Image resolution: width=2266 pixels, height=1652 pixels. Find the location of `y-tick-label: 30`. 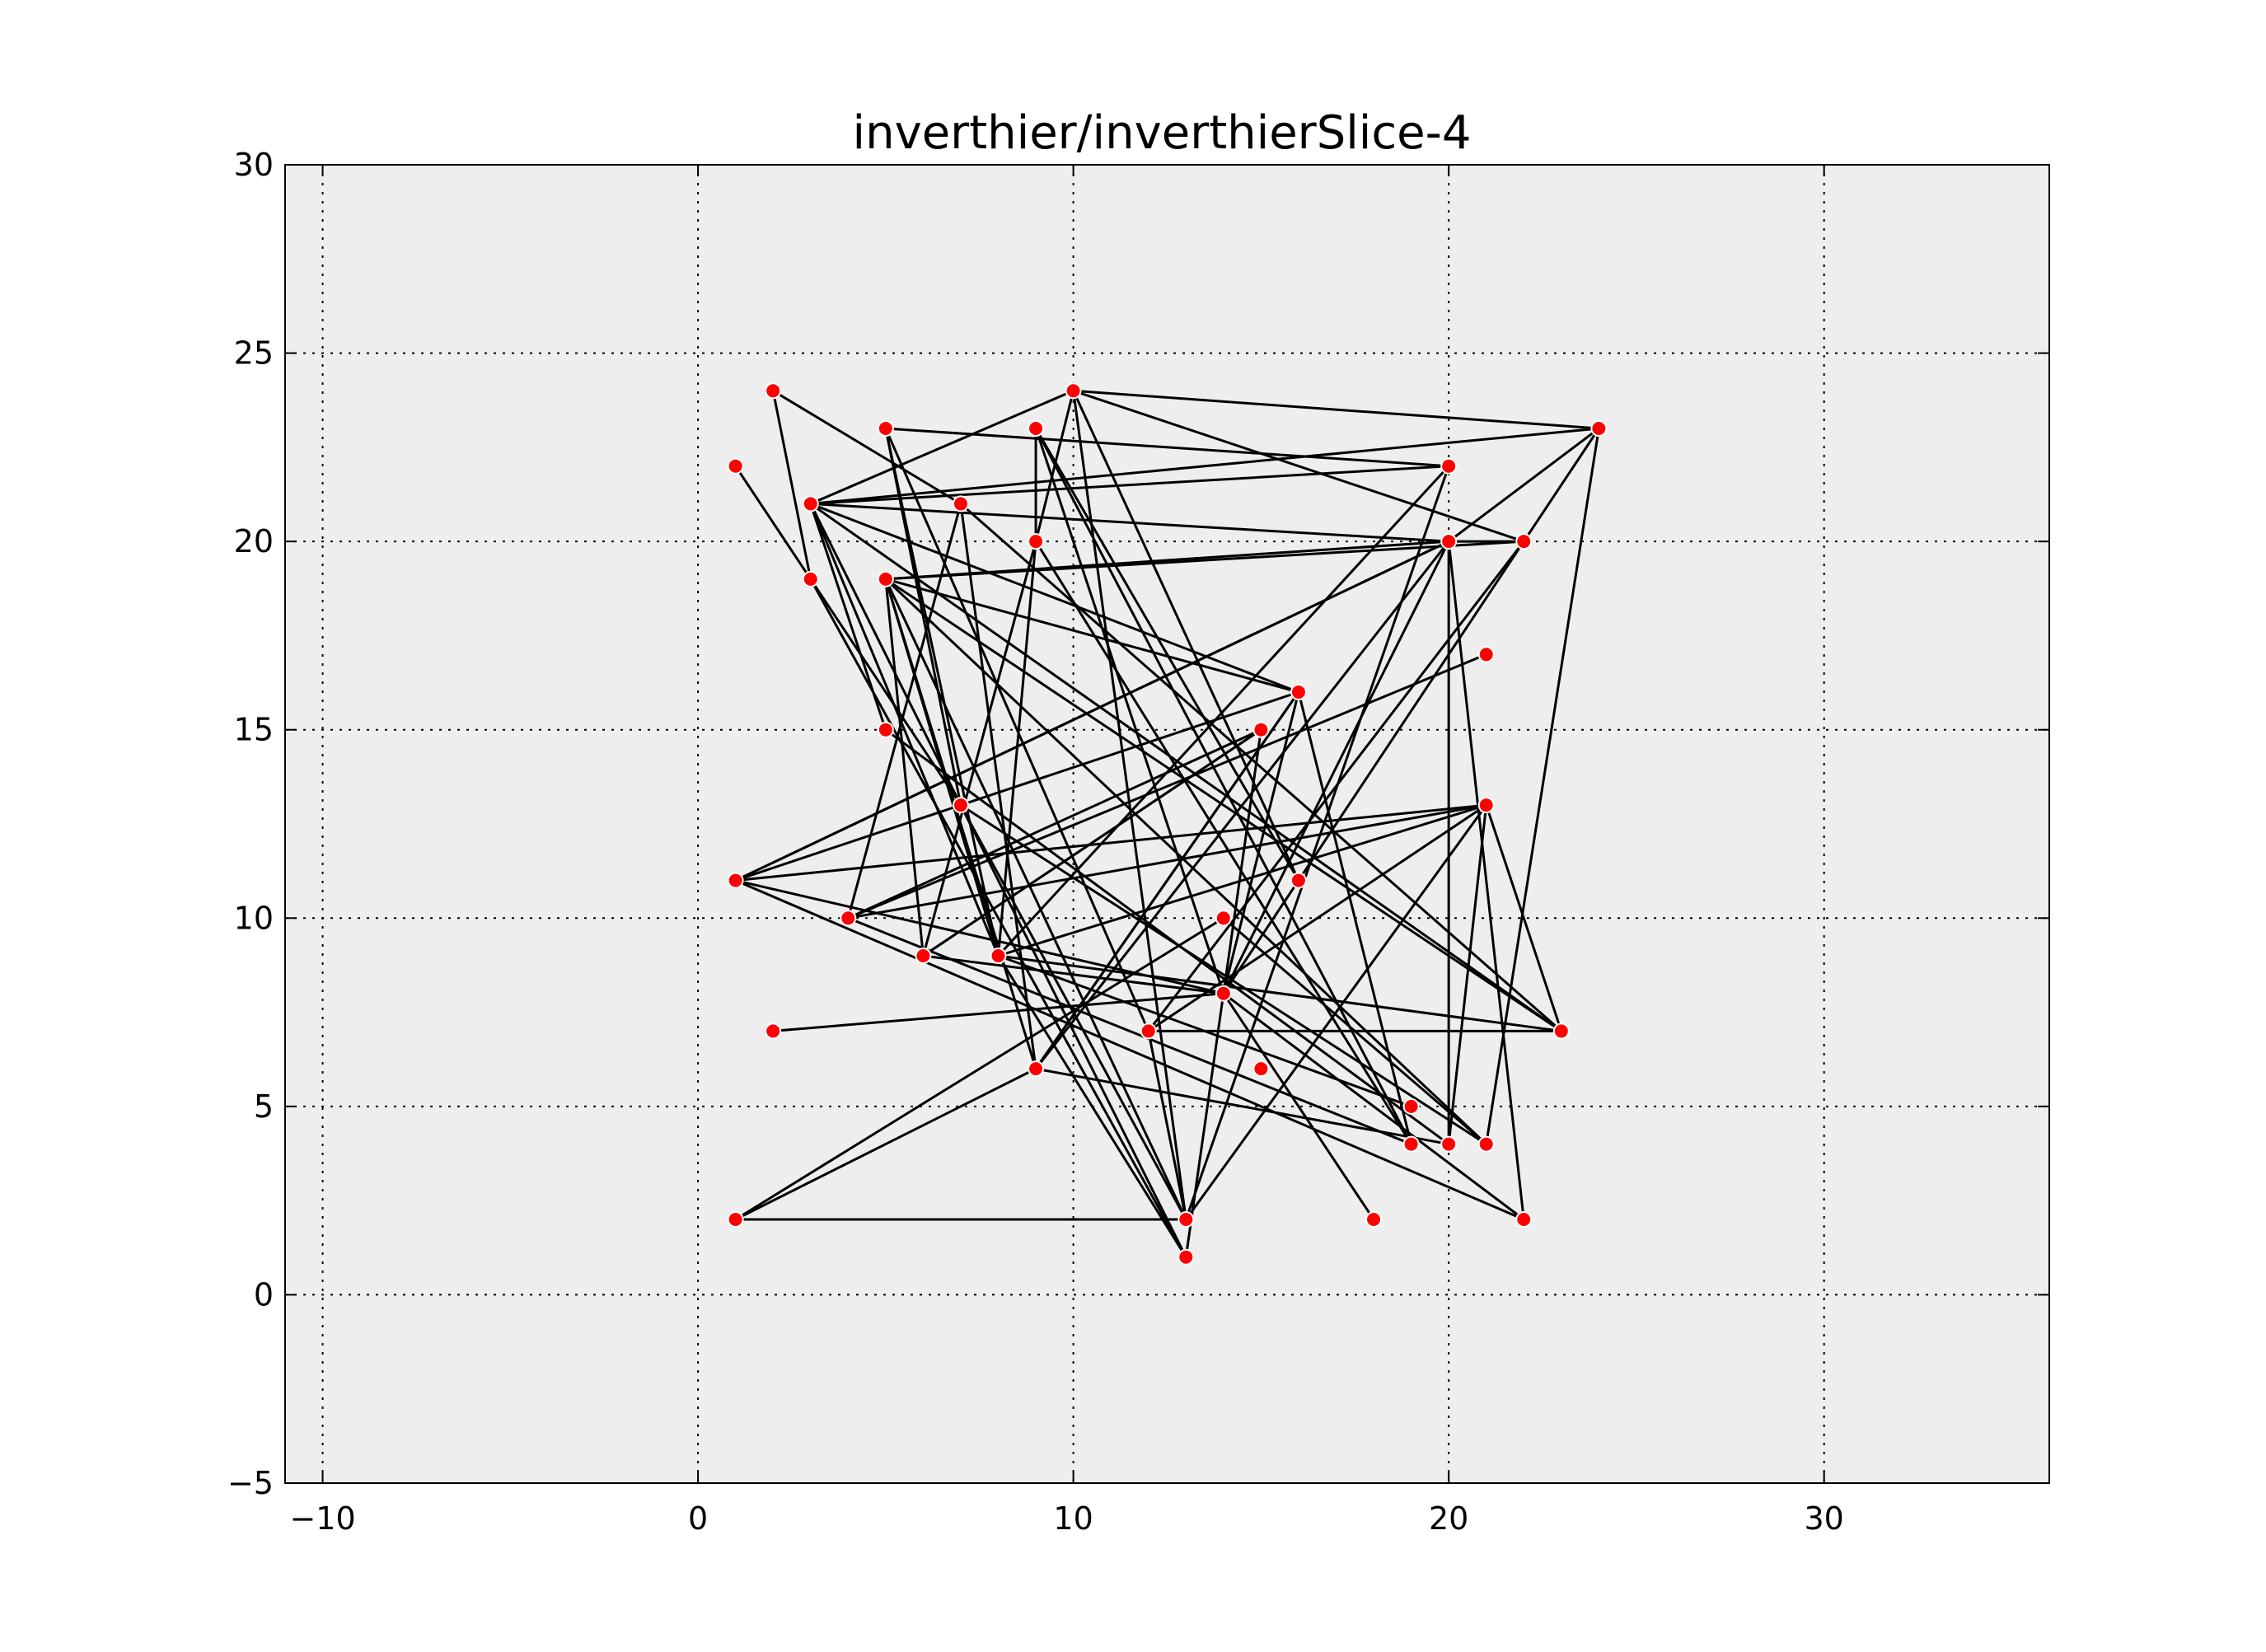

y-tick-label: 30 is located at coordinates (254, 165).